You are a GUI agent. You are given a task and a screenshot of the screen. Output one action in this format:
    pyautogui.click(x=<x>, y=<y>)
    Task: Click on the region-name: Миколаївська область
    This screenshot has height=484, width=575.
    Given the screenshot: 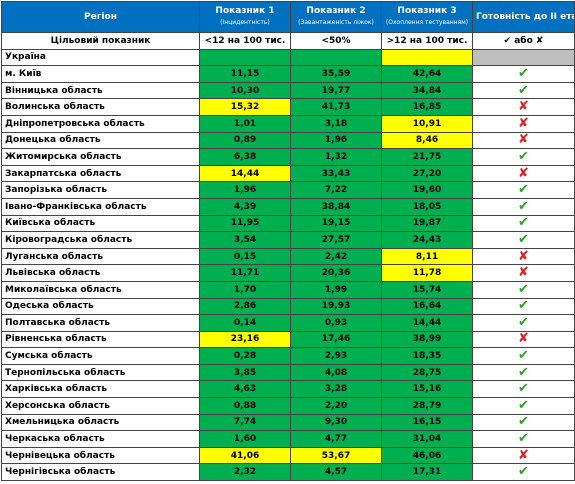 What is the action you would take?
    pyautogui.click(x=100, y=289)
    